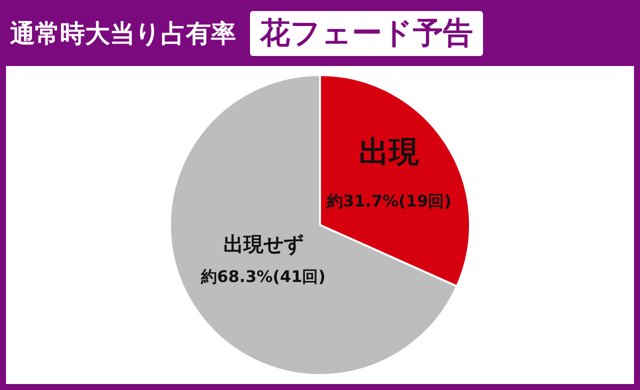  Describe the element at coordinates (366, 33) in the screenshot. I see `chart-subtitle: 花フェード予告` at that location.